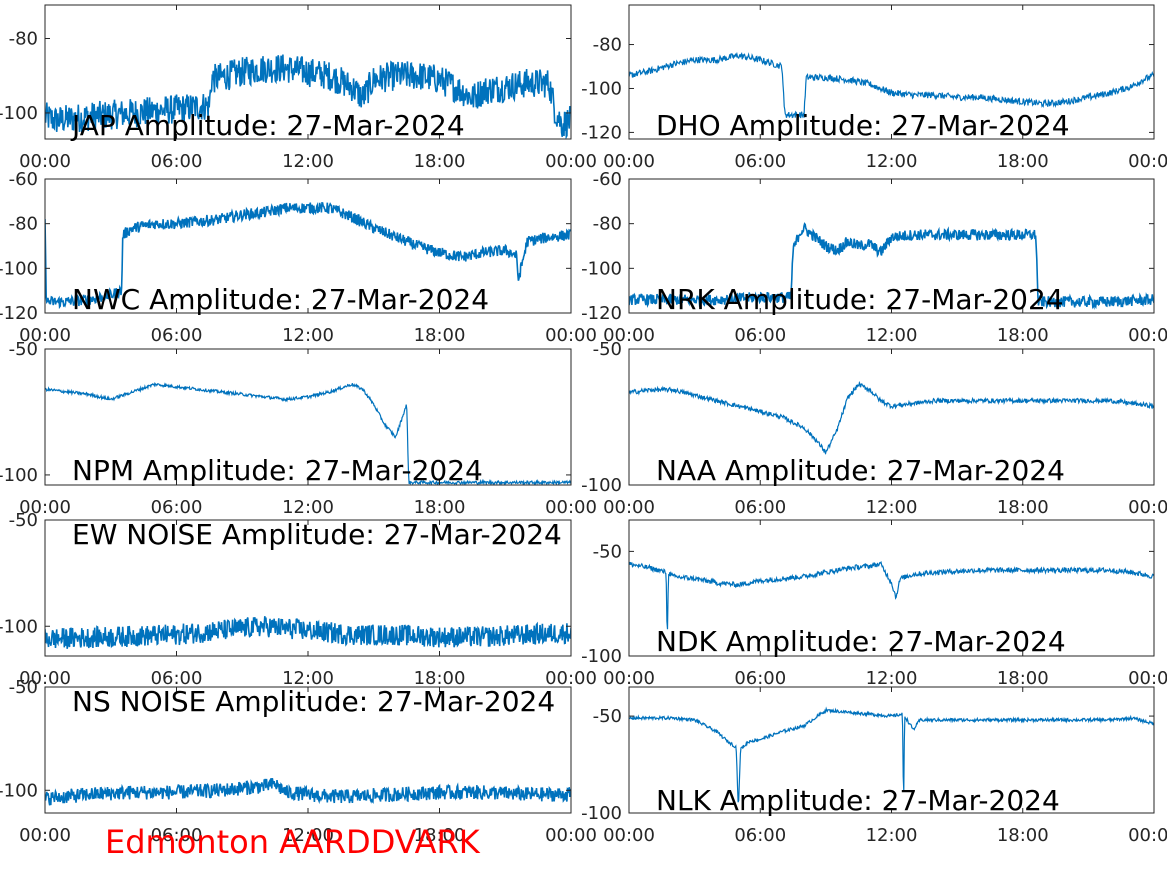  Describe the element at coordinates (861, 641) in the screenshot. I see `panel-title: NDK Amplitude: 27-Mar-2024` at that location.